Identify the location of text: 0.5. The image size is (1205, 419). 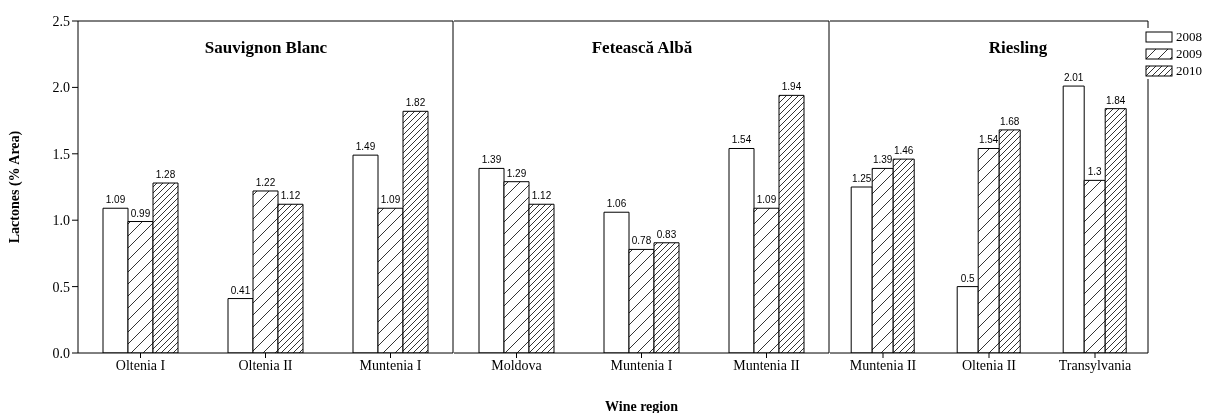
(61, 287).